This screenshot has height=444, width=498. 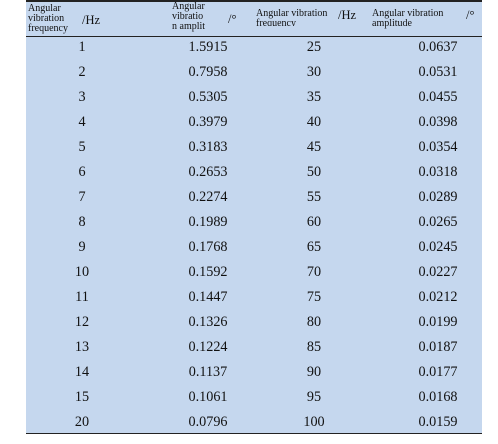 I want to click on table-cell: 0.1768, so click(x=208, y=247).